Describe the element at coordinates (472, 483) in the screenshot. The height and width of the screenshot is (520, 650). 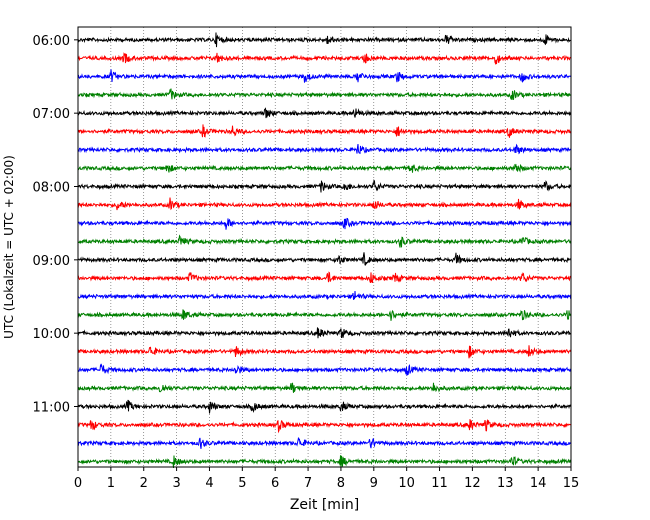
I see `x-tick-label: 12` at that location.